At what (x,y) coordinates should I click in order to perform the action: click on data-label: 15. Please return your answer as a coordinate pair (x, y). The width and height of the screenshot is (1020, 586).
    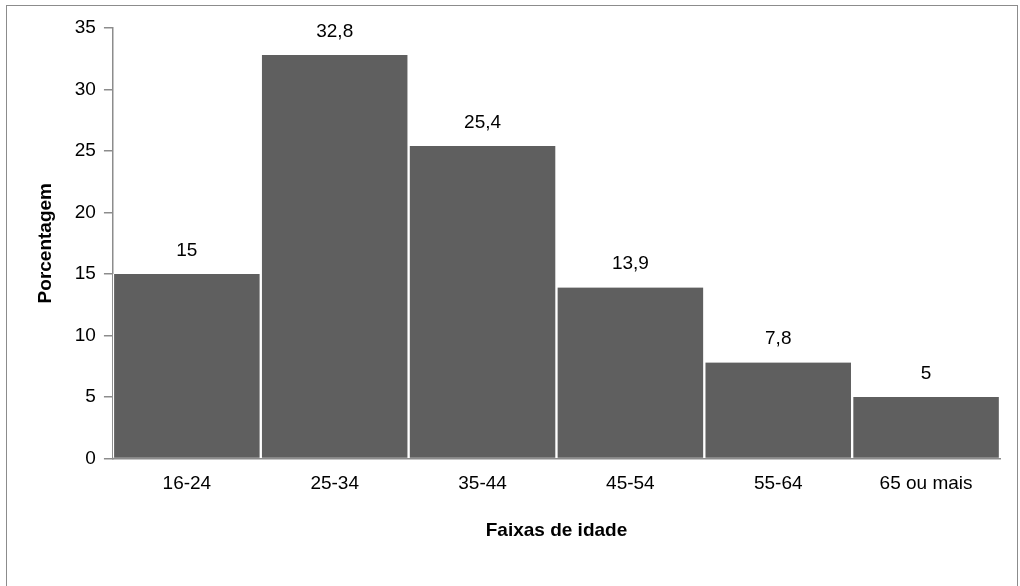
    Looking at the image, I should click on (187, 249).